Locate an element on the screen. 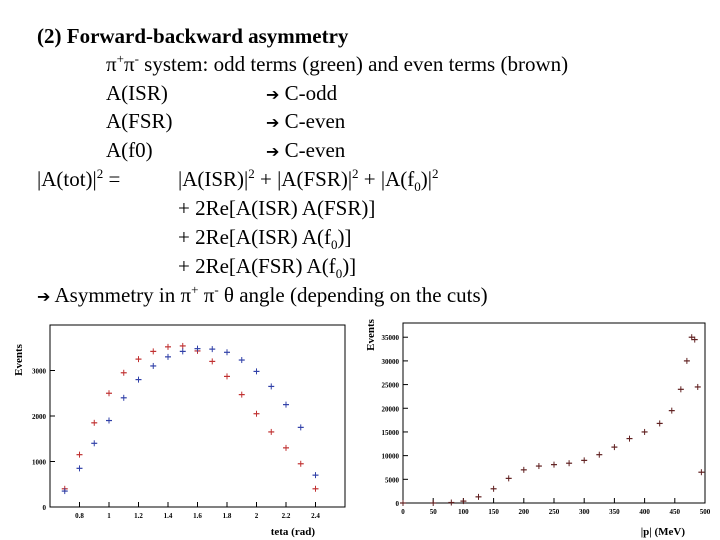 This screenshot has height=540, width=720. interference-term-1: + 2Re[A(ISR) A(FSR)] is located at coordinates (277, 208).